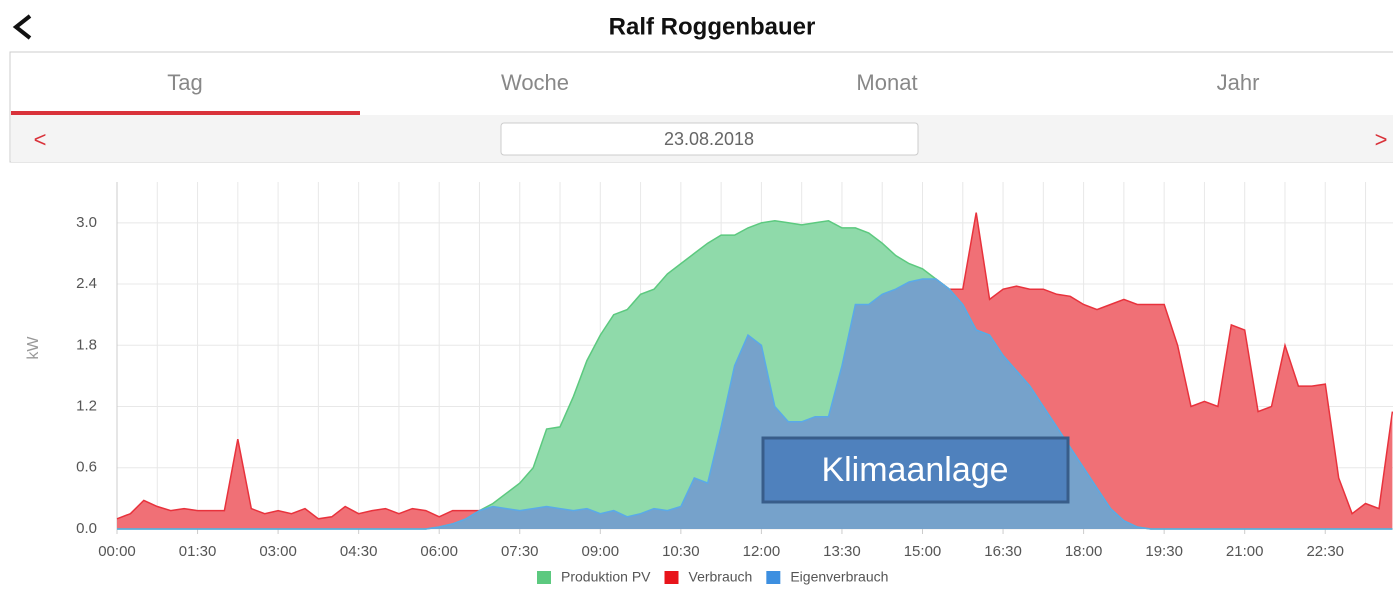 This screenshot has width=1393, height=592. I want to click on x-tick-label: 09:00, so click(601, 551).